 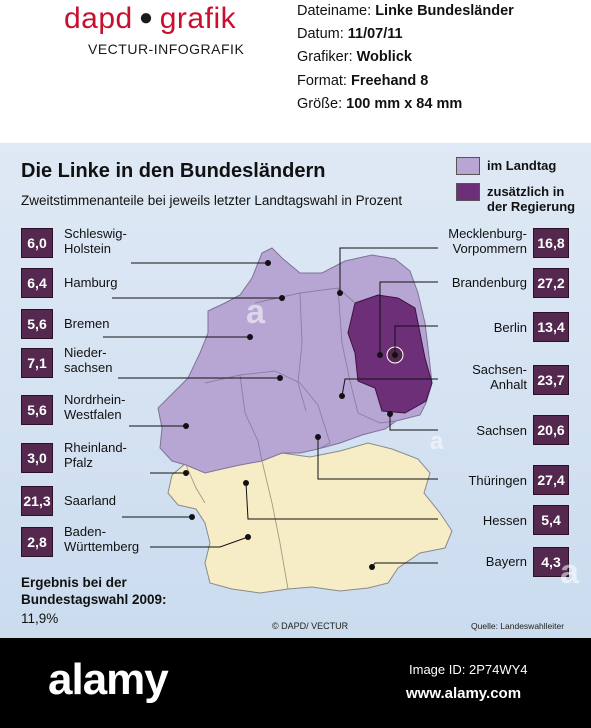 What do you see at coordinates (198, 18) in the screenshot?
I see `logo-grafik: grafik` at bounding box center [198, 18].